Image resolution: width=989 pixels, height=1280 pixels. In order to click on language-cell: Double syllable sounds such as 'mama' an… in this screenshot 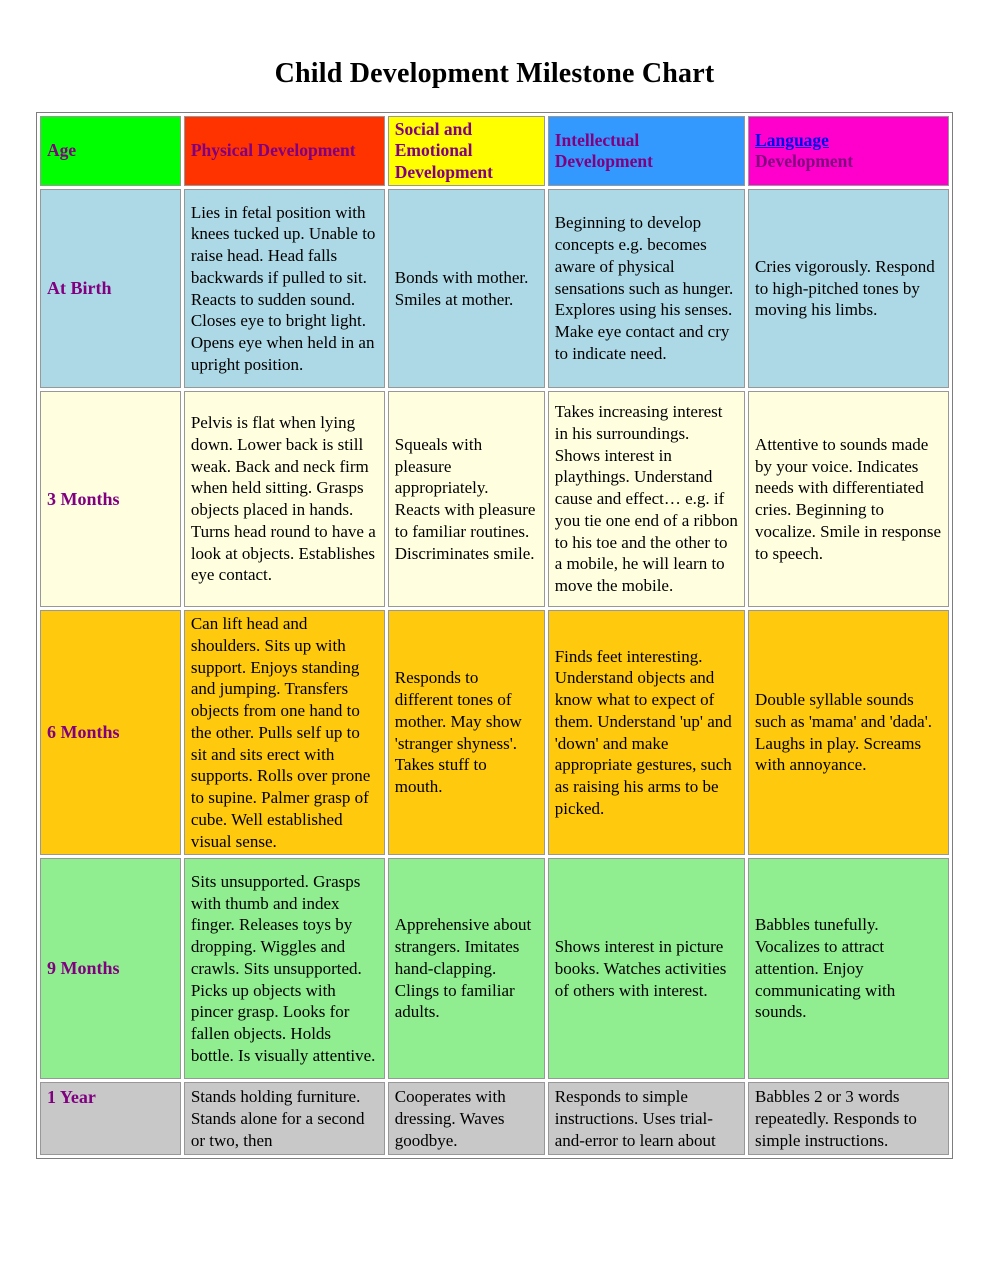, I will do `click(848, 733)`.